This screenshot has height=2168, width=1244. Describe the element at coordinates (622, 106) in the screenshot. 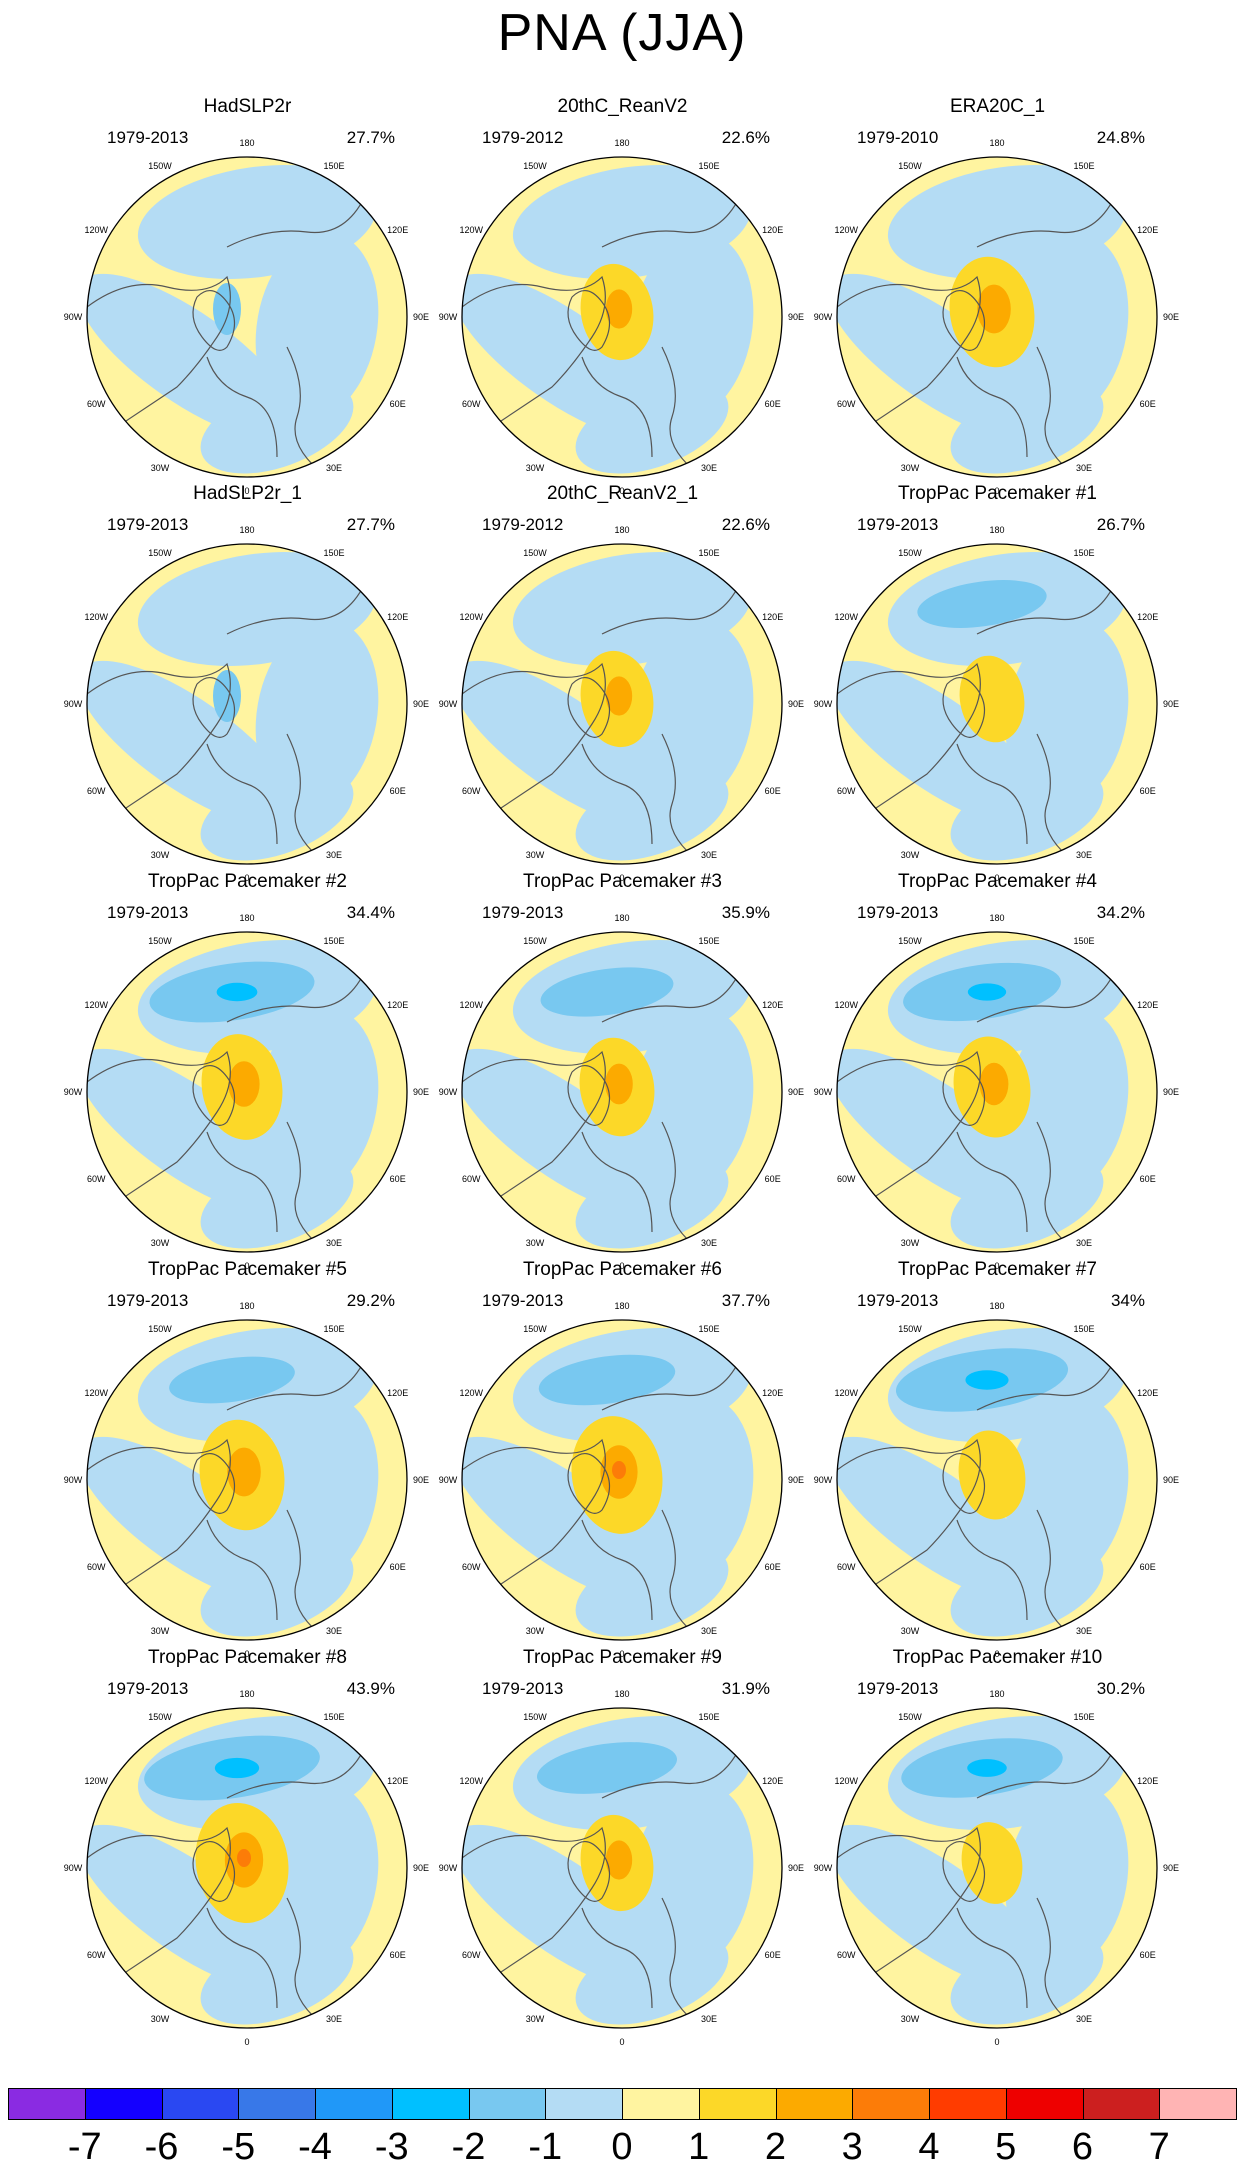

I see `panel-title: 20thC_ReanV2` at that location.